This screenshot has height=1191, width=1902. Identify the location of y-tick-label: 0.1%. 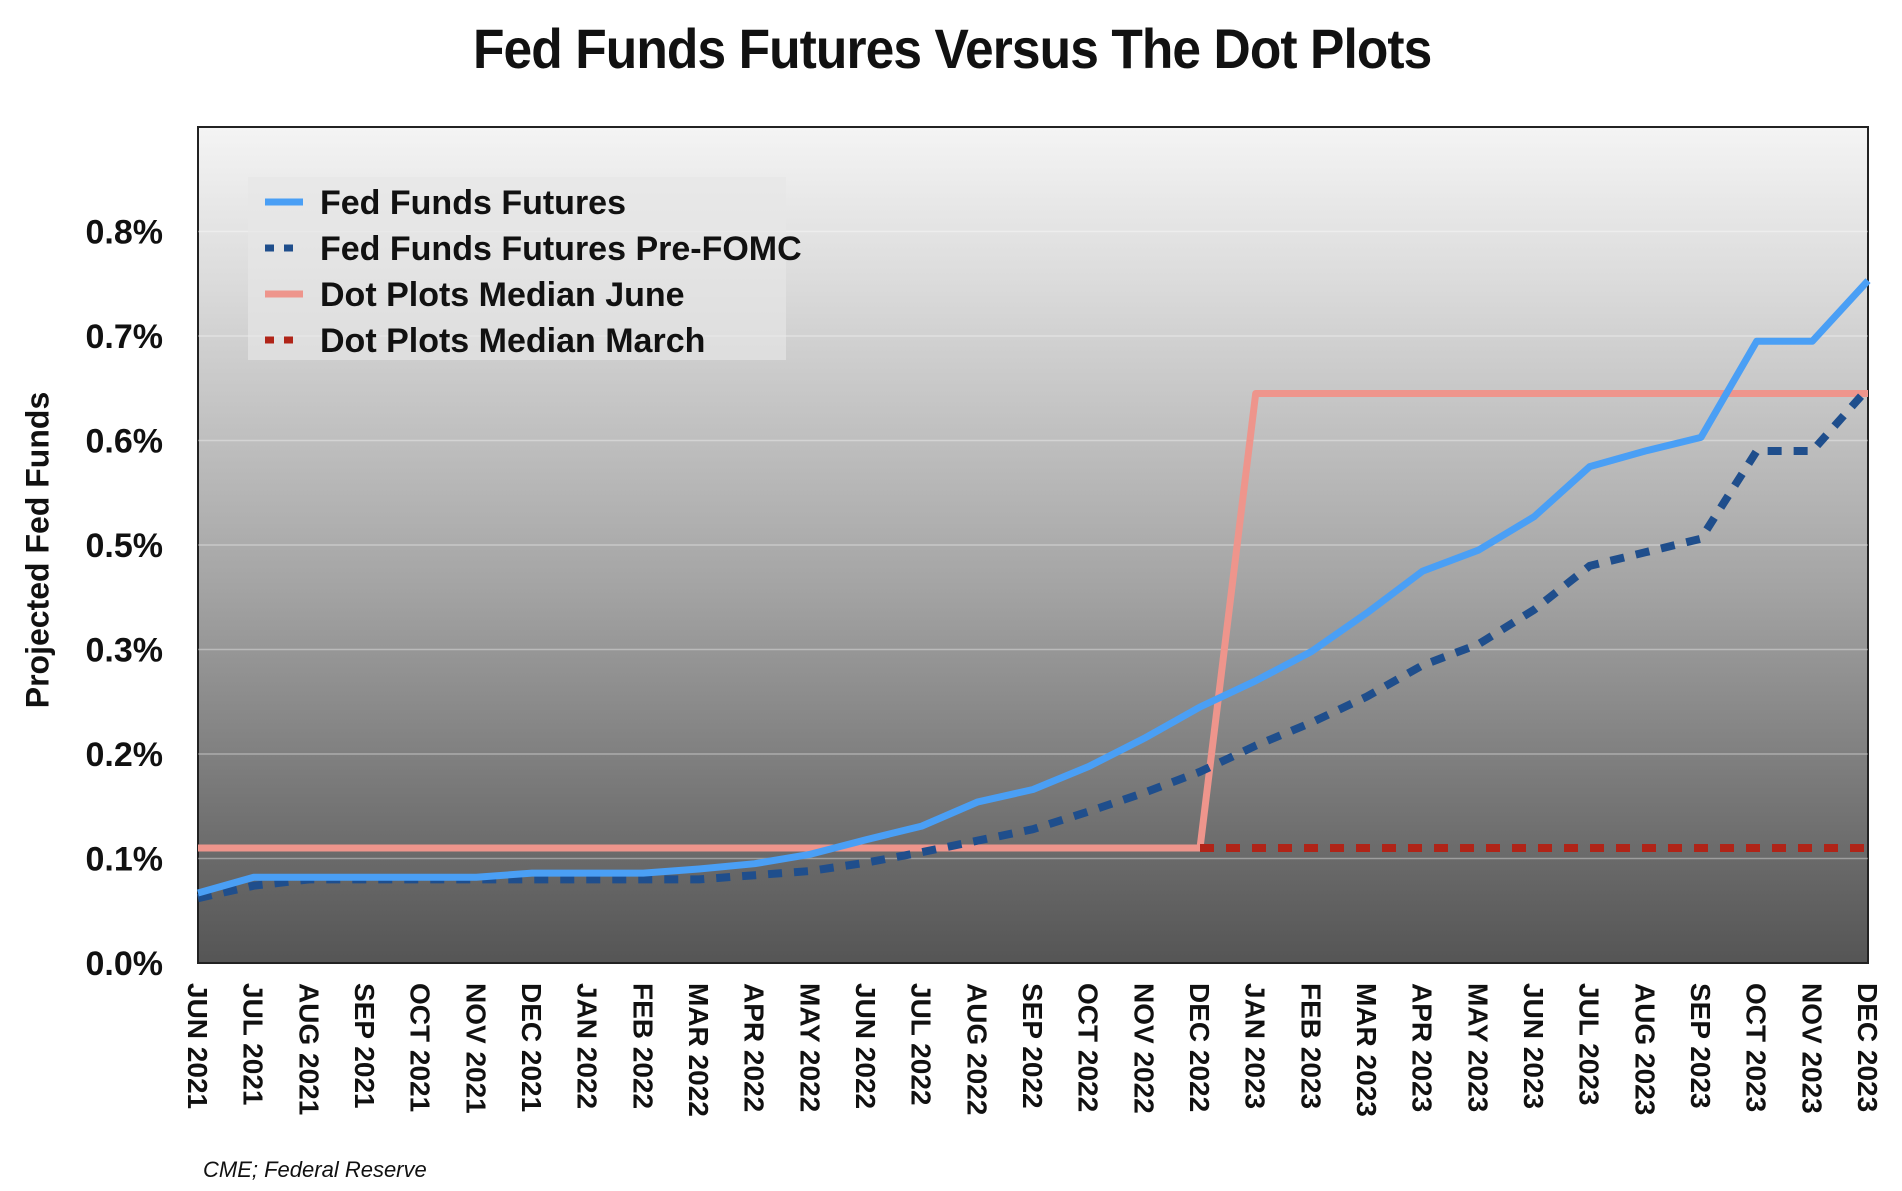
(125, 860).